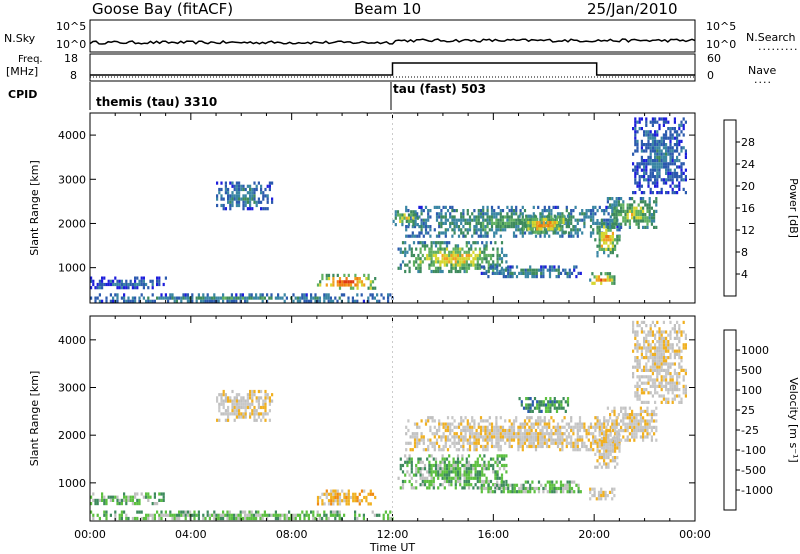  Describe the element at coordinates (71, 58) in the screenshot. I see `freq-tick-top: 18` at that location.